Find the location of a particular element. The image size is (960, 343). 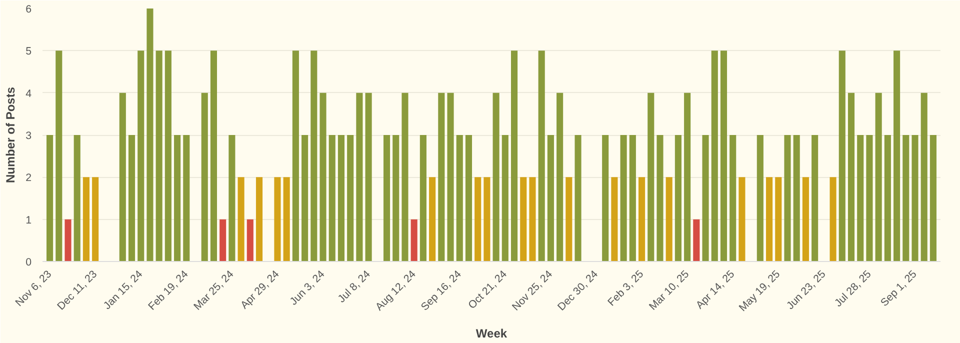

y-axis-title: Number of Posts is located at coordinates (11, 135).